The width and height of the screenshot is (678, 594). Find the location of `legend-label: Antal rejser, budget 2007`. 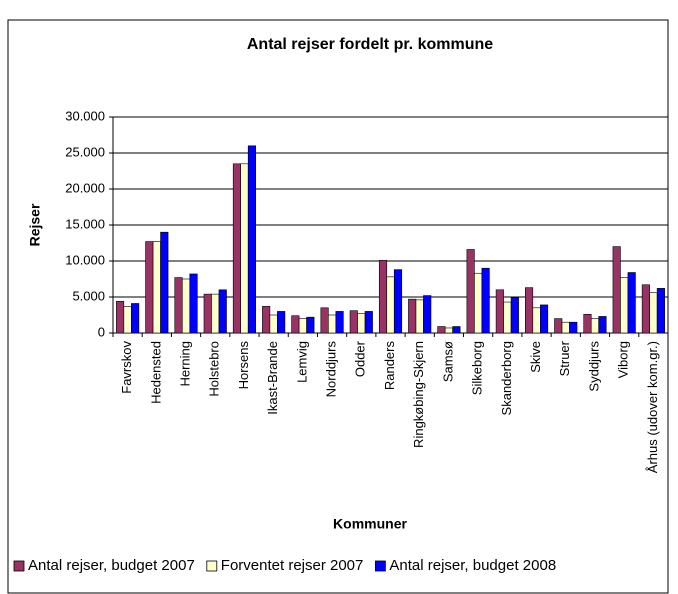

legend-label: Antal rejser, budget 2007 is located at coordinates (111, 565).